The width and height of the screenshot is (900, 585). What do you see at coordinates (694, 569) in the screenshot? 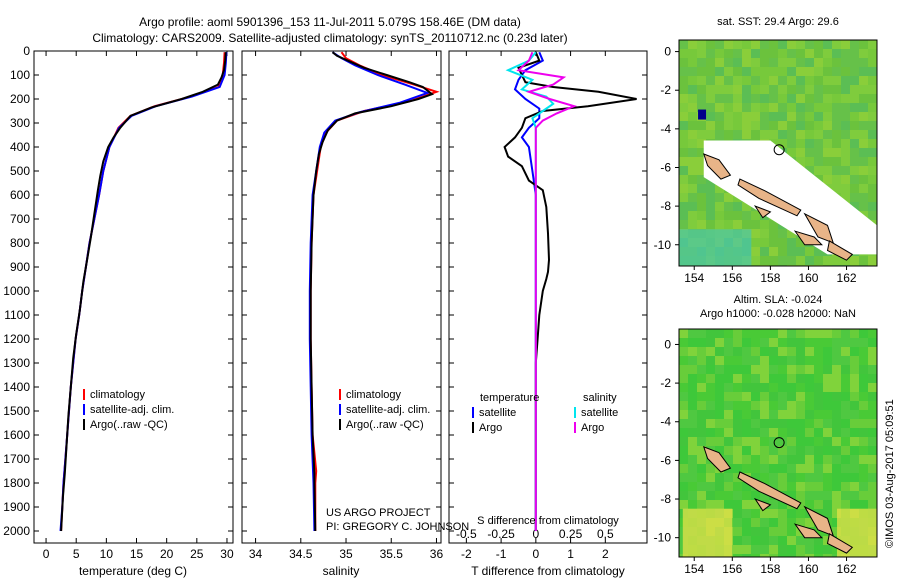
I see `map-x-tick-label: 154` at bounding box center [694, 569].